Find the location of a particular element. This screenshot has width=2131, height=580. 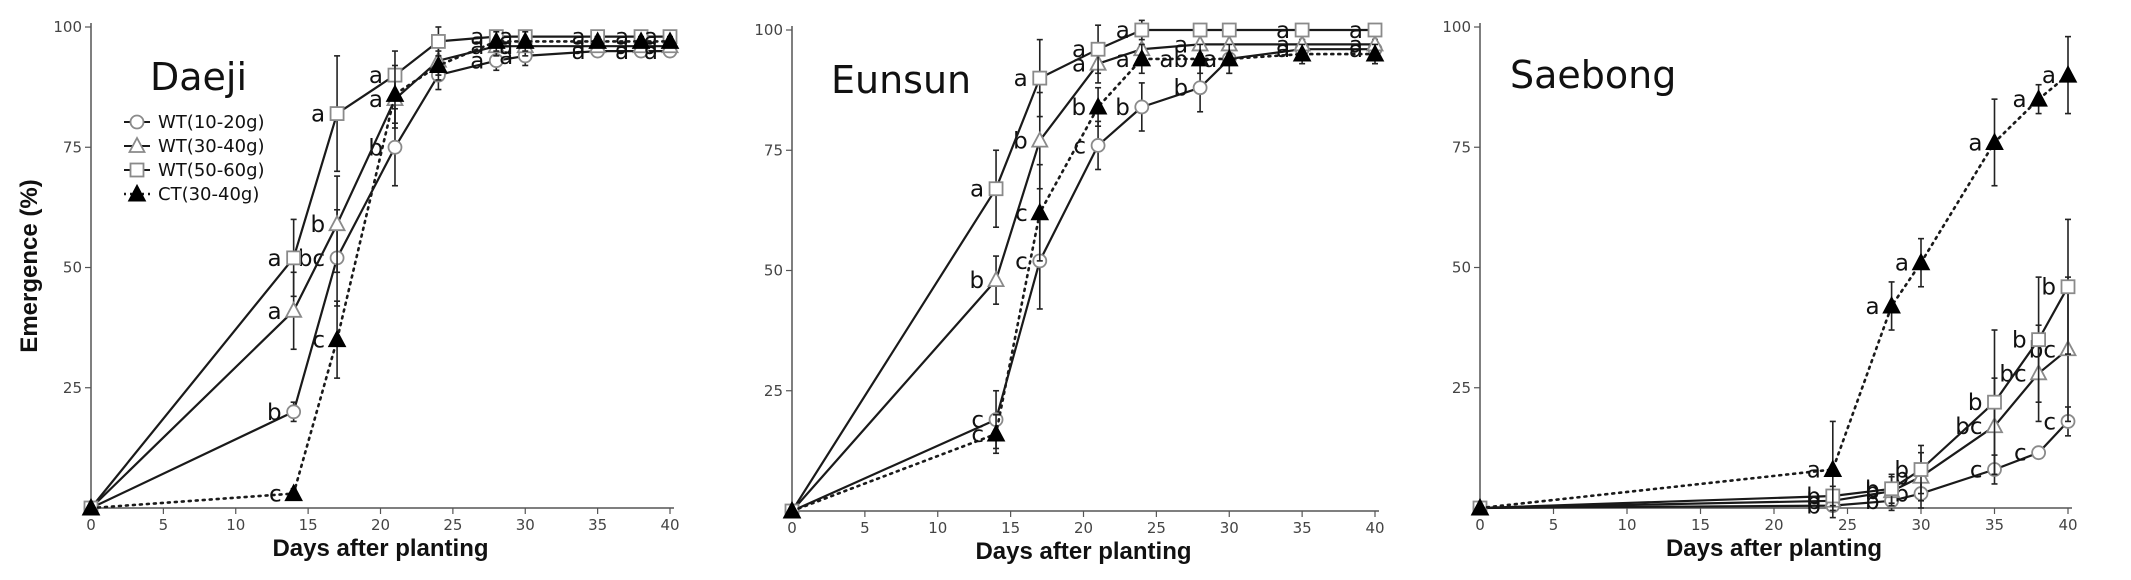

x-tick-label: 0 is located at coordinates (1480, 525).